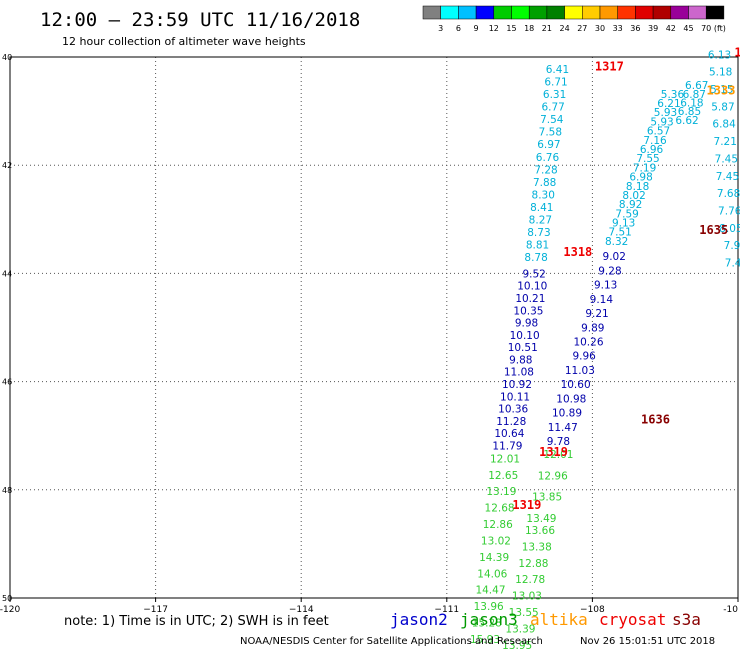  Describe the element at coordinates (626, 214) in the screenshot. I see `swh-value-label: 7.59` at that location.